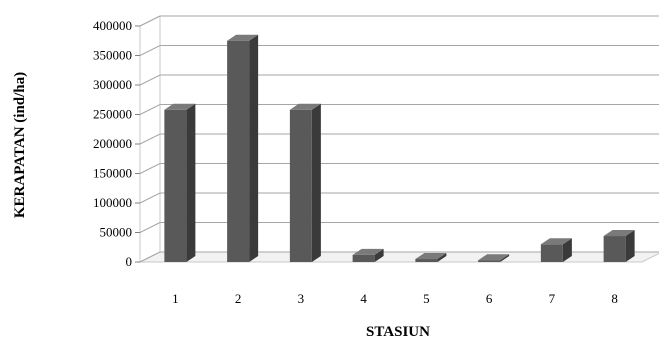  What do you see at coordinates (552, 298) in the screenshot?
I see `x-tick-label: 7` at bounding box center [552, 298].